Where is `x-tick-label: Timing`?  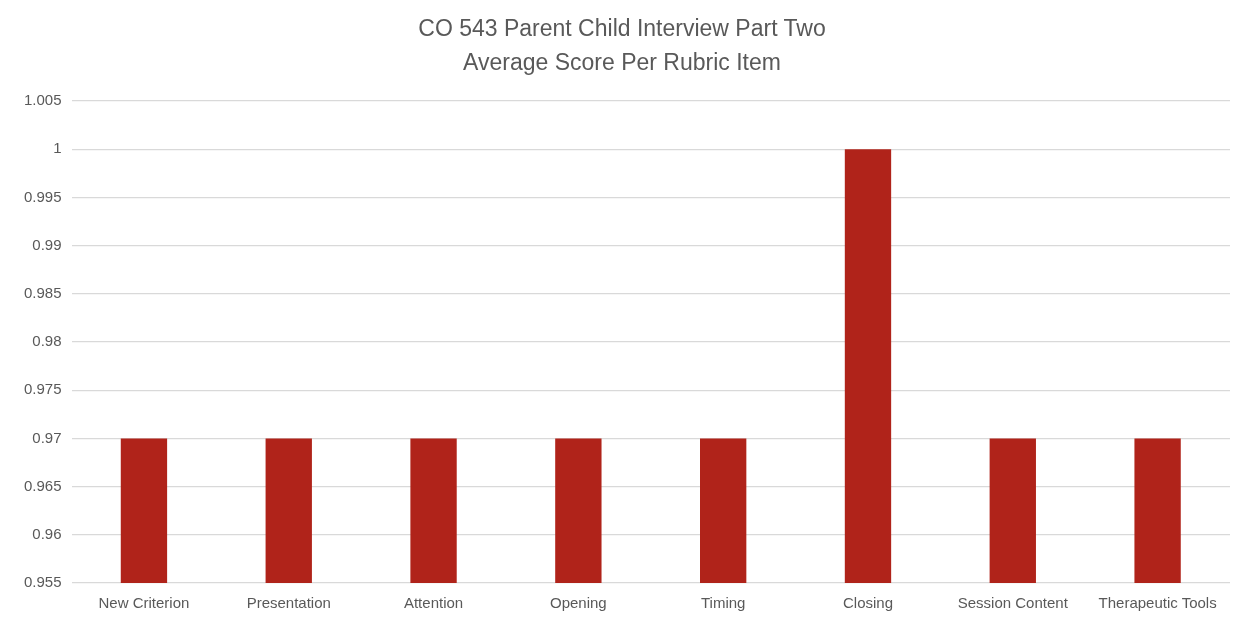
x-tick-label: Timing is located at coordinates (723, 603).